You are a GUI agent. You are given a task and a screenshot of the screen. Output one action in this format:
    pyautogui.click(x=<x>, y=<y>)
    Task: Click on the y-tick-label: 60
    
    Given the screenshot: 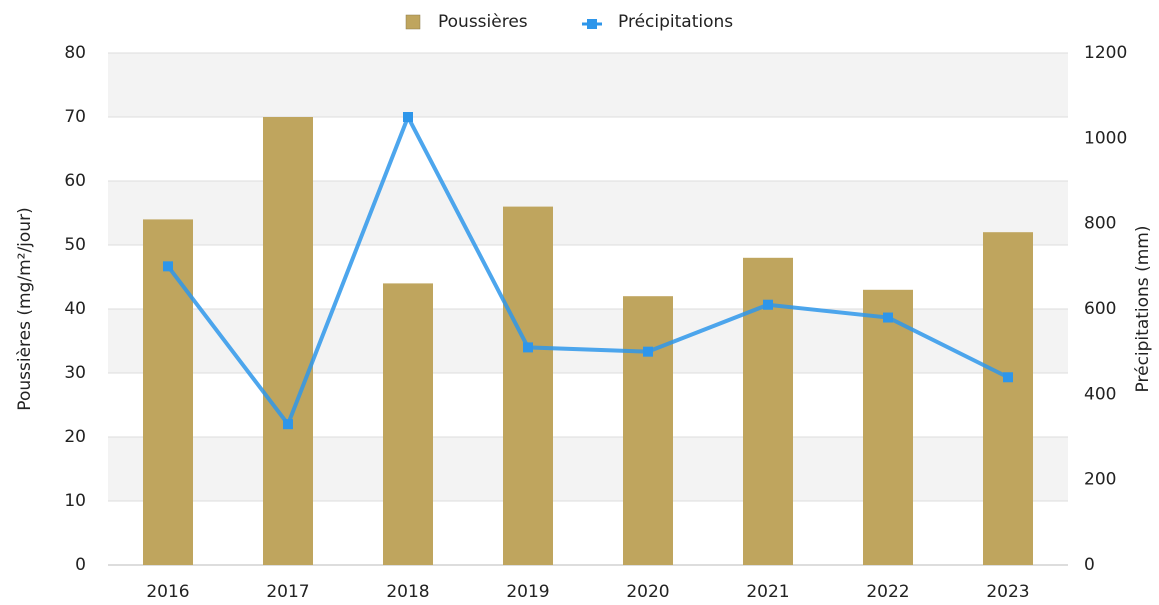 What is the action you would take?
    pyautogui.click(x=75, y=181)
    